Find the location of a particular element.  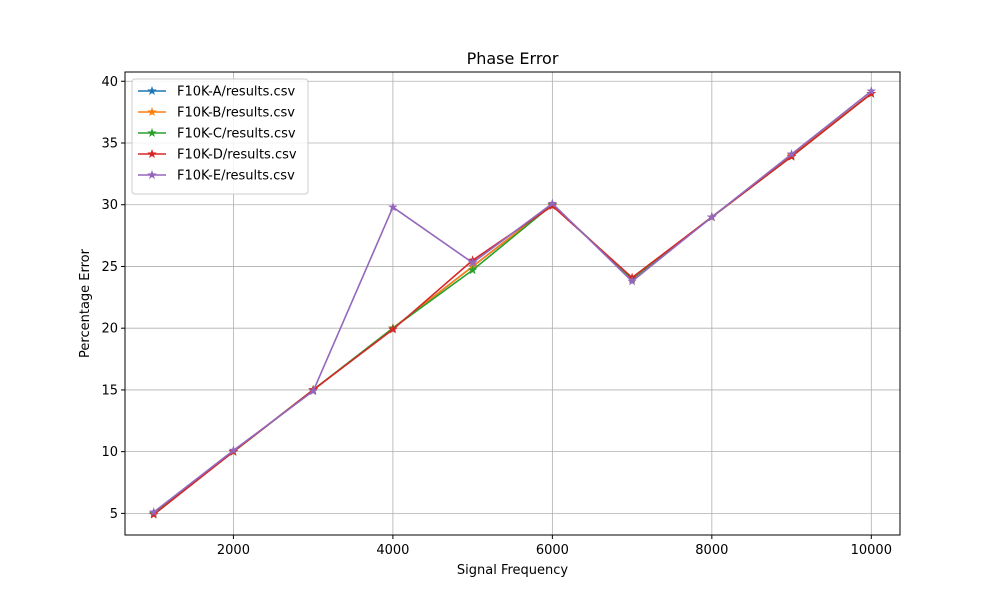

y-tick-label: 40 is located at coordinates (109, 82).